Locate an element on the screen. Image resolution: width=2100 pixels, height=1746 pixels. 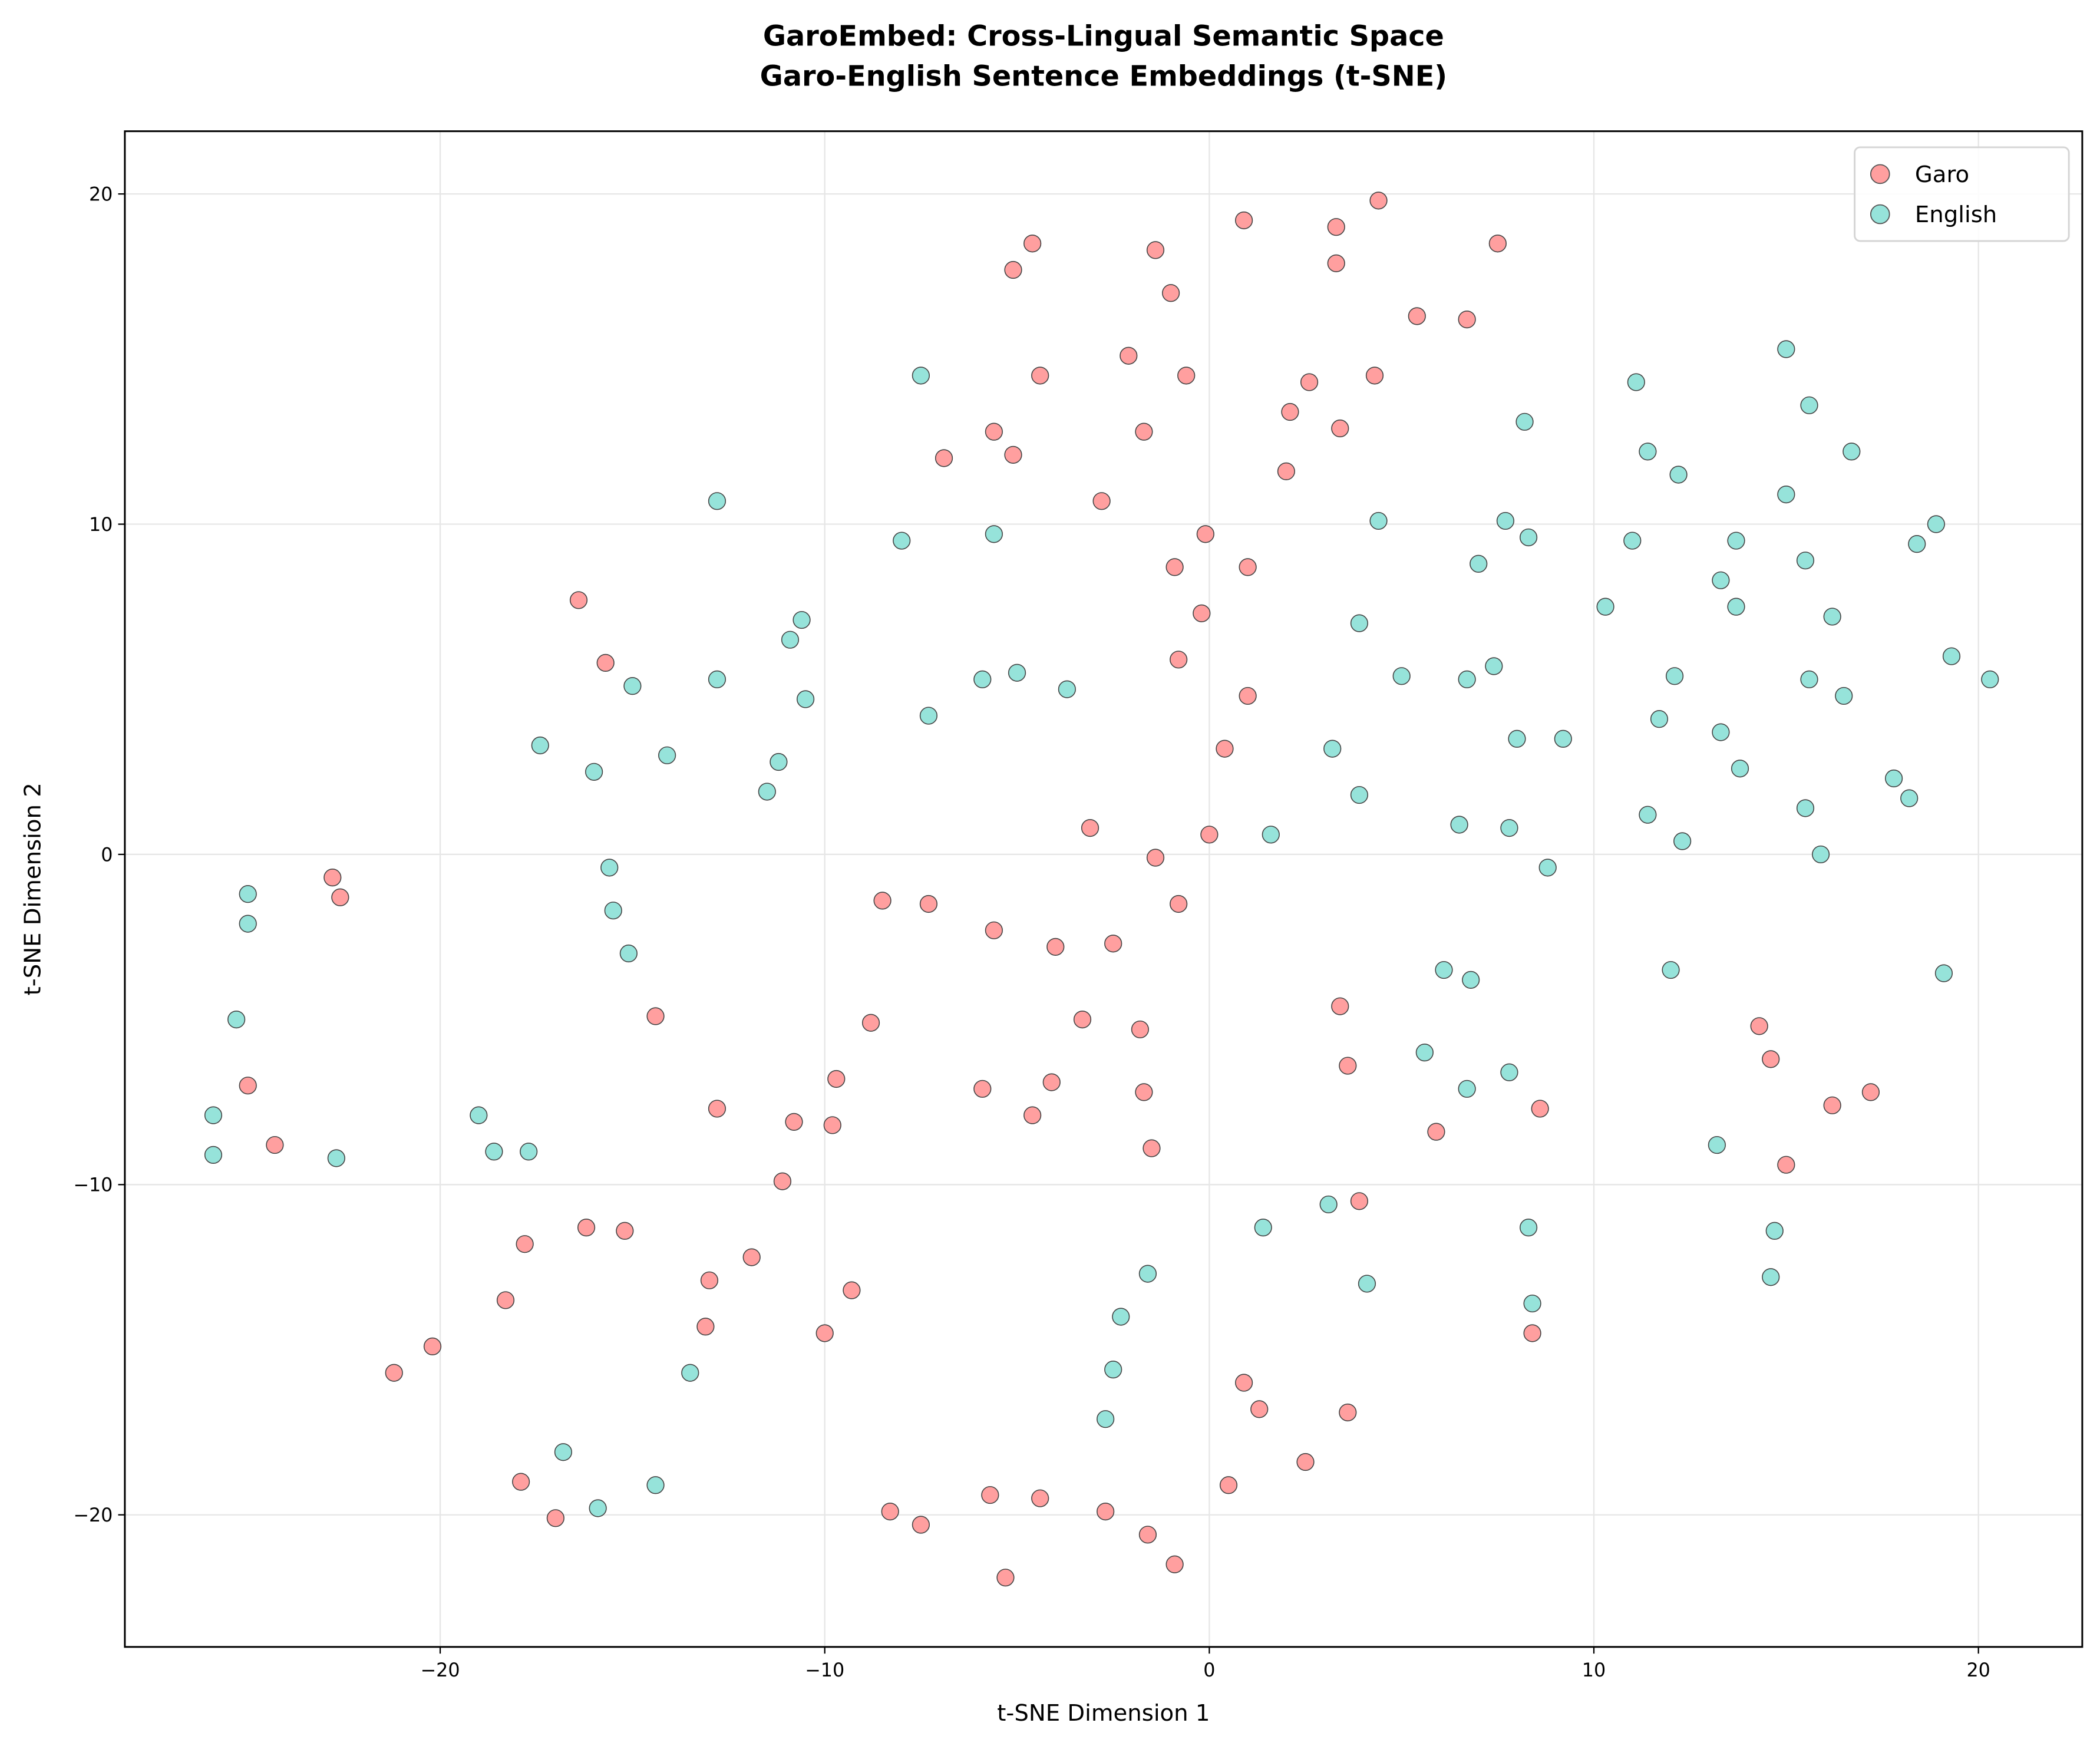
y-tick-label: −10 is located at coordinates (93, 1185).